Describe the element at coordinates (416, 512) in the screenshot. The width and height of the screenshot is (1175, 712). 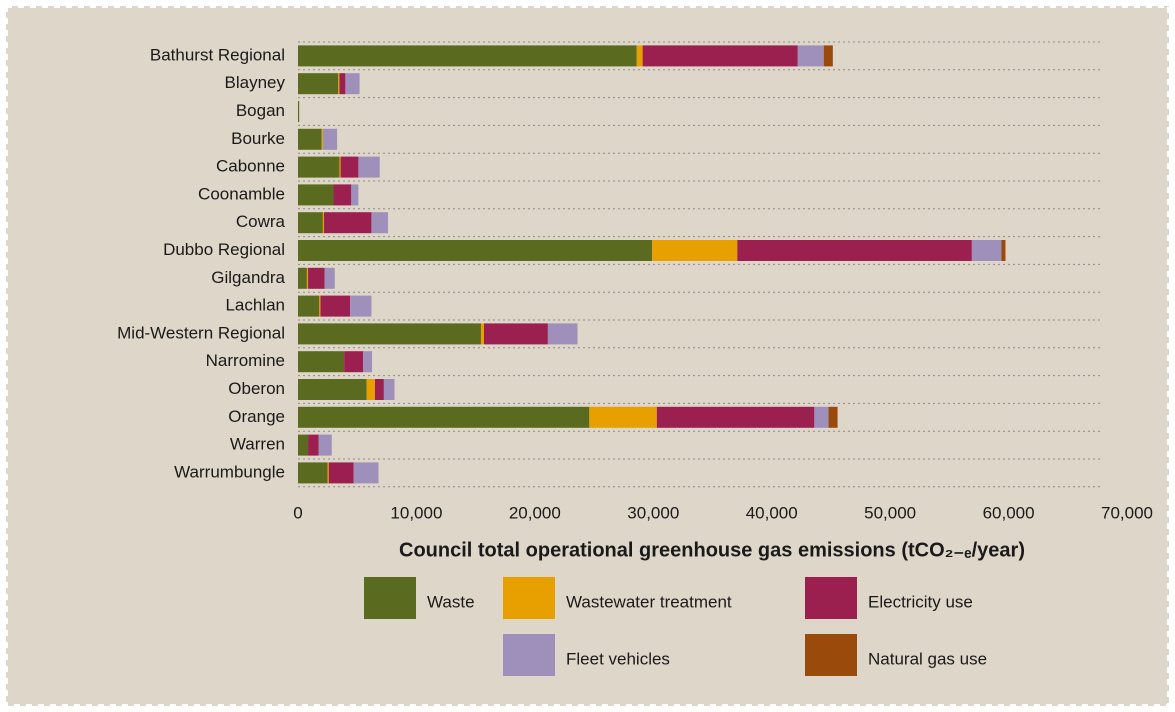
I see `x-tick-label: 10,000` at that location.